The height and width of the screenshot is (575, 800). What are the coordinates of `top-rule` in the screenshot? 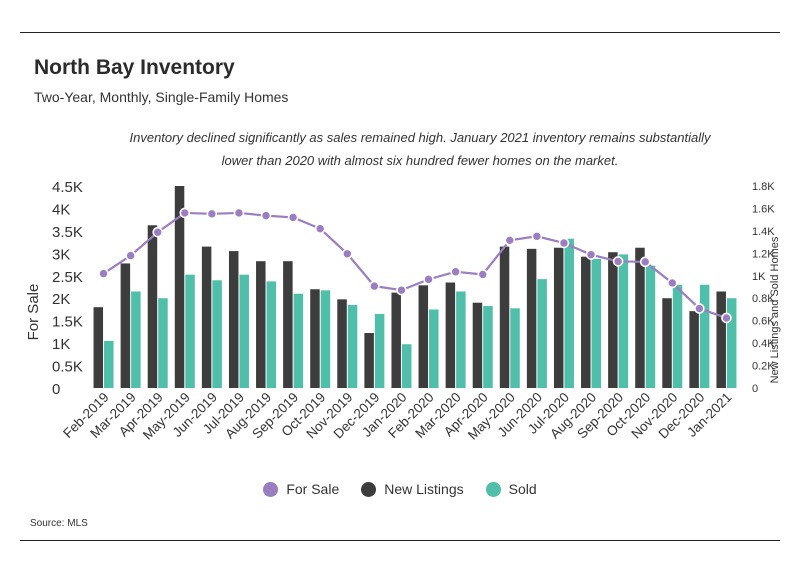 It's located at (400, 32).